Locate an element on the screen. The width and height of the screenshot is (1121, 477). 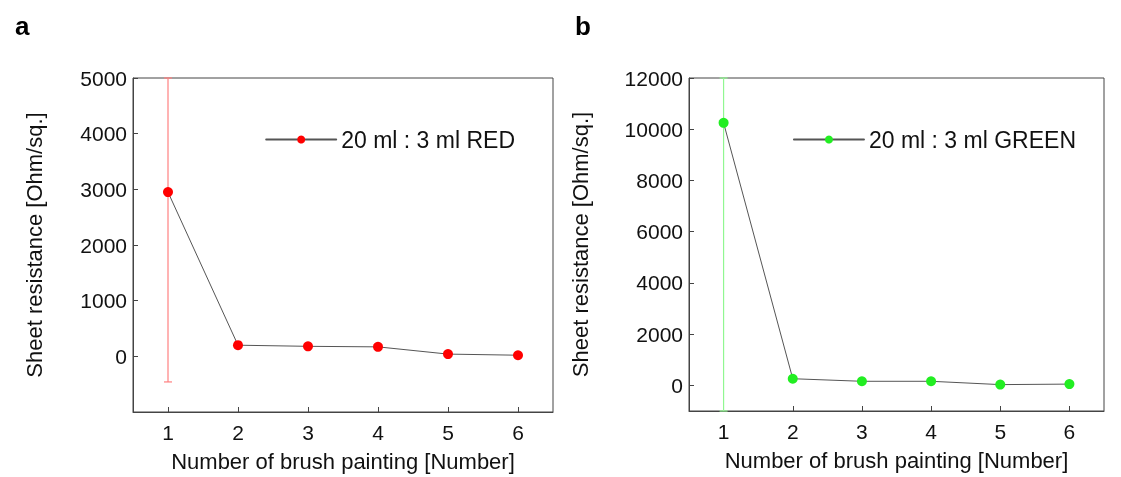
legend-label: 20 ml : 3 ml RED is located at coordinates (428, 139).